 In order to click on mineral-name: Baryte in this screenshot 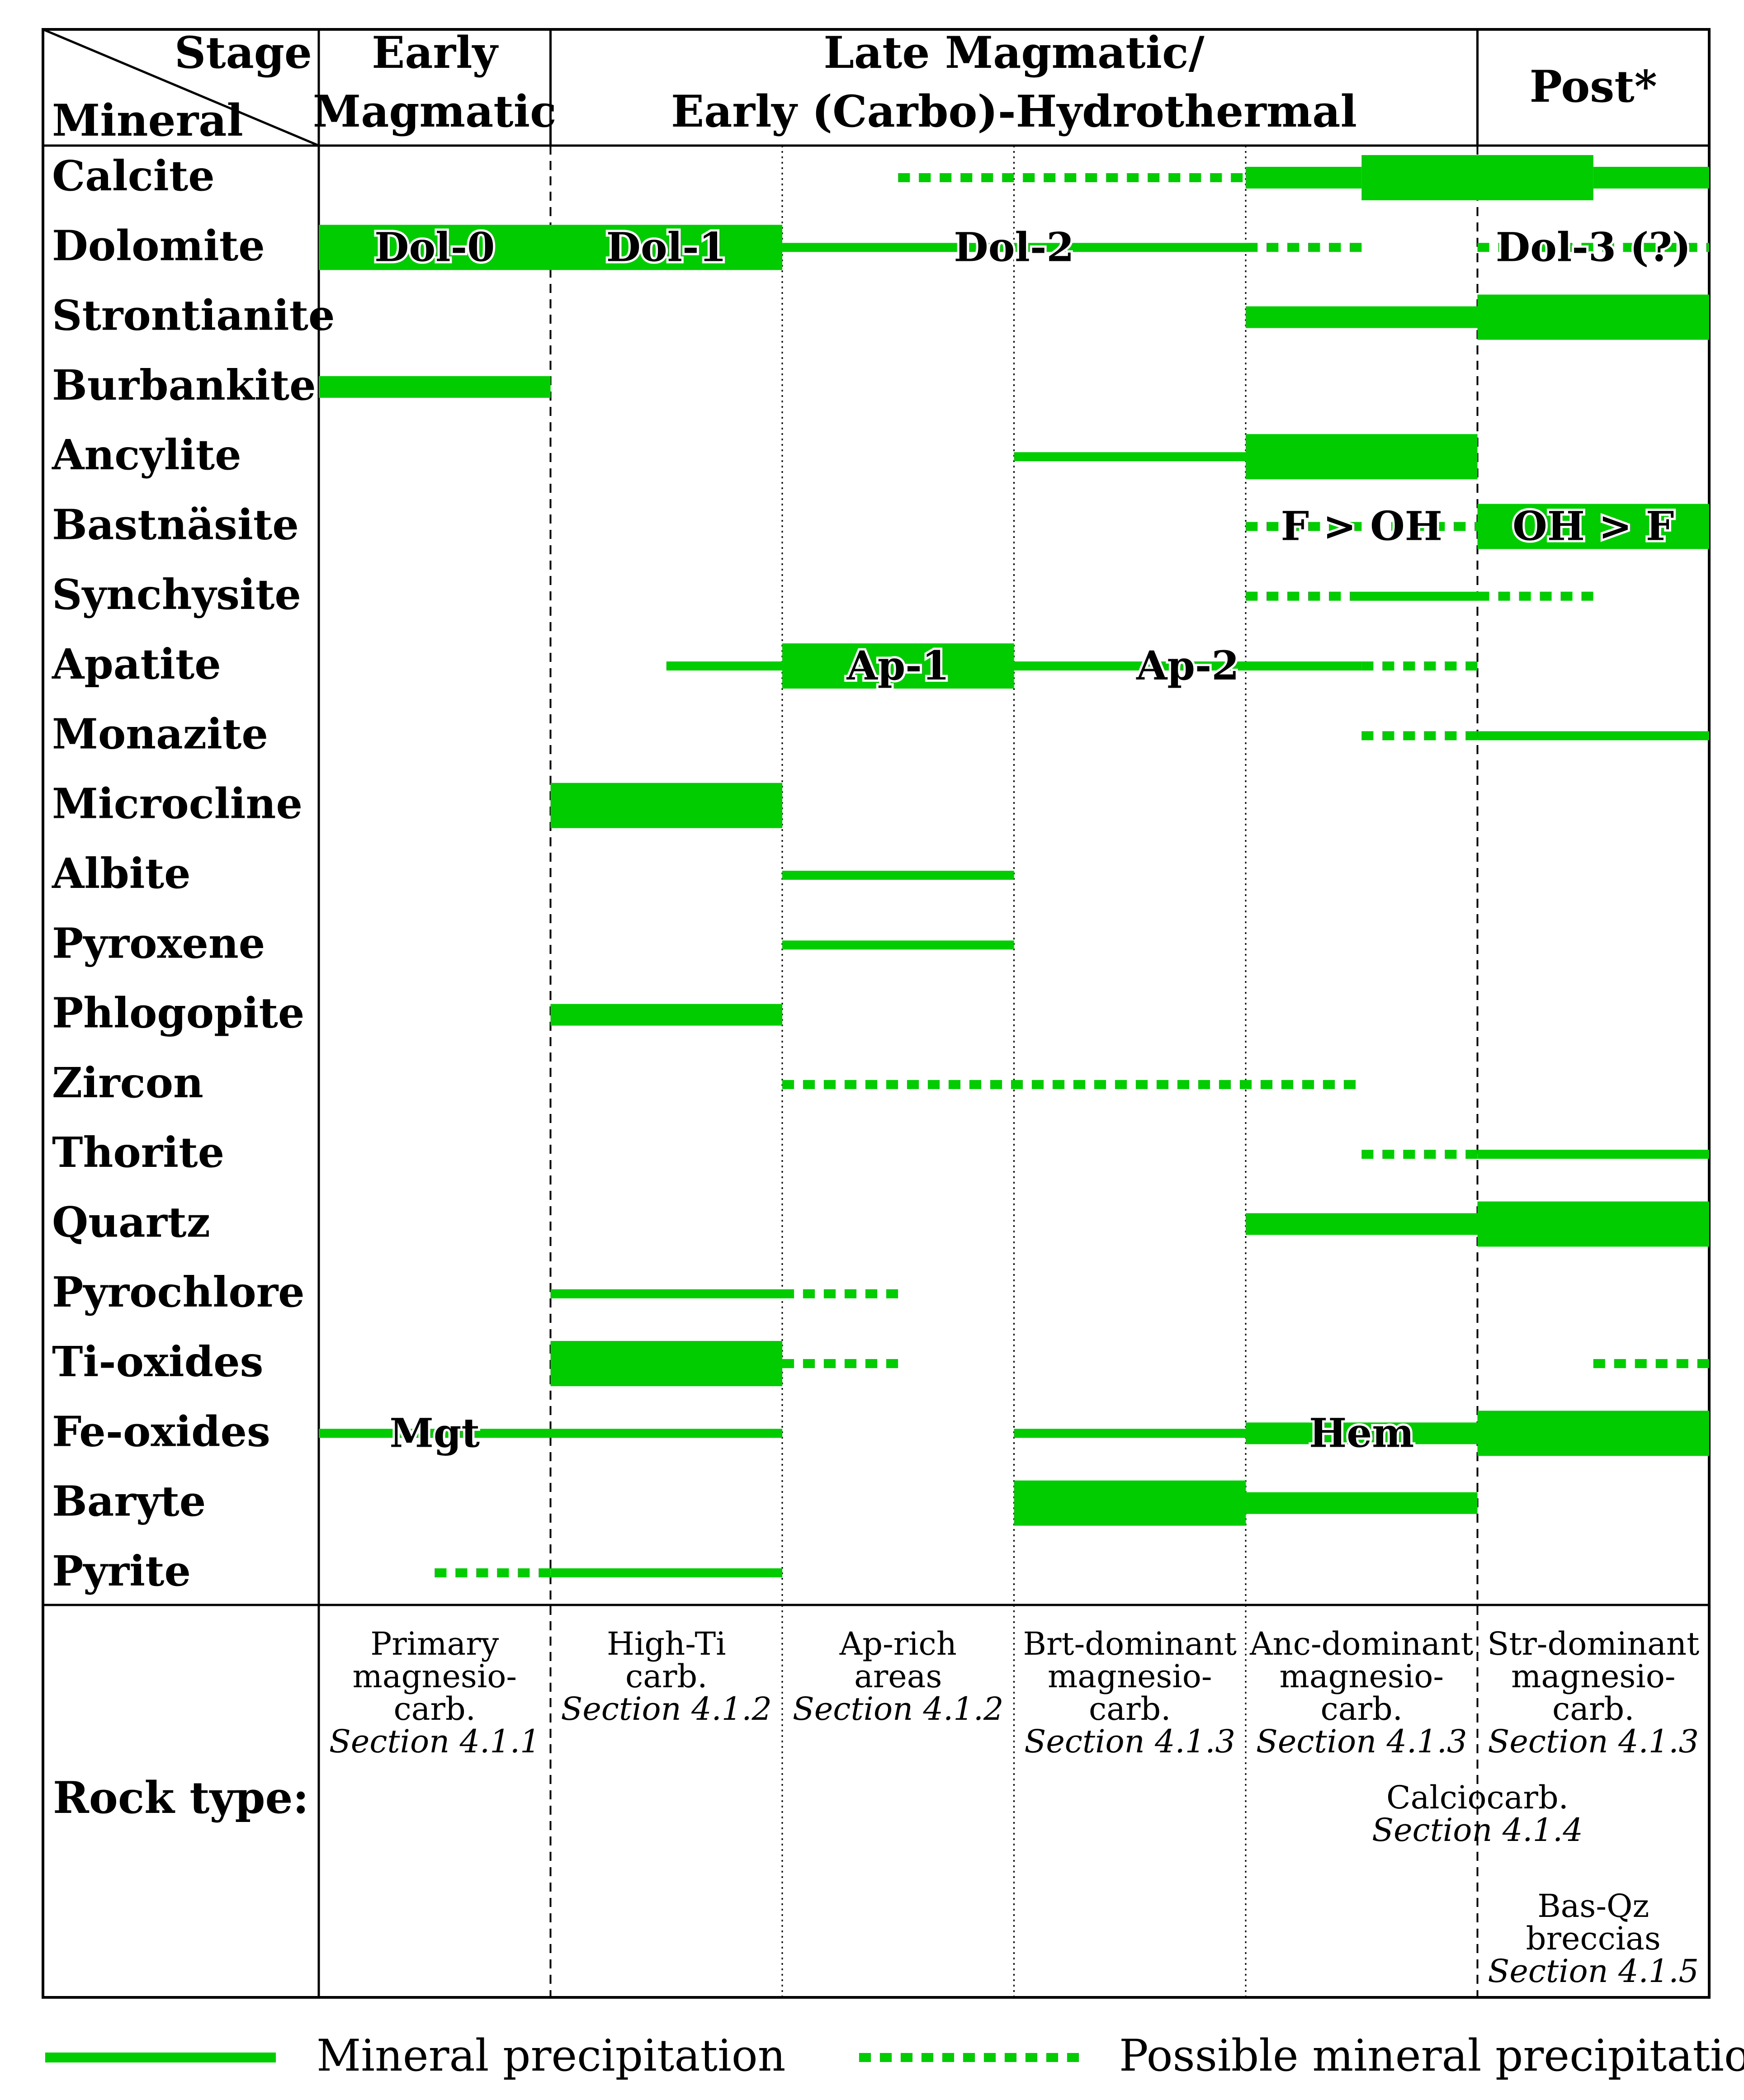, I will do `click(129, 1502)`.